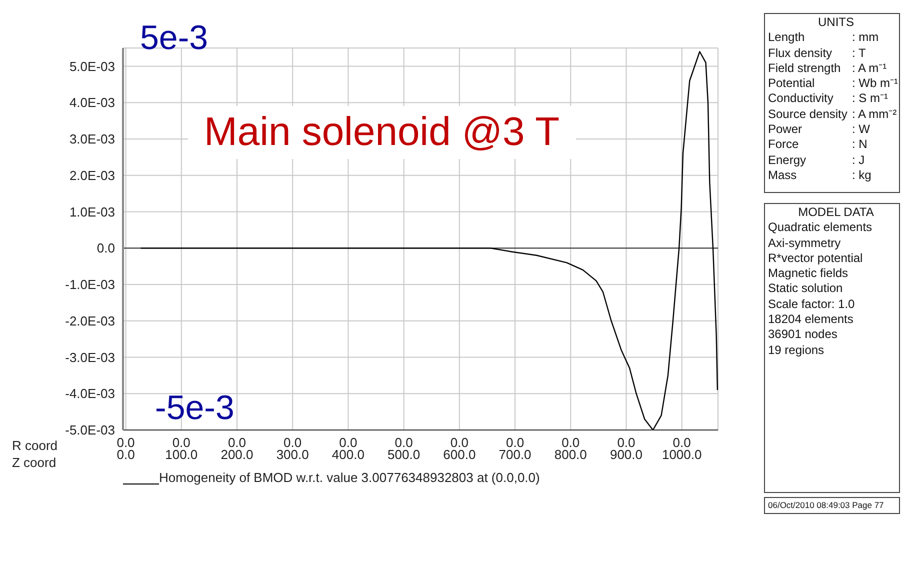 The height and width of the screenshot is (577, 908). Describe the element at coordinates (92, 175) in the screenshot. I see `y-tick-label: 2.0E-03` at that location.